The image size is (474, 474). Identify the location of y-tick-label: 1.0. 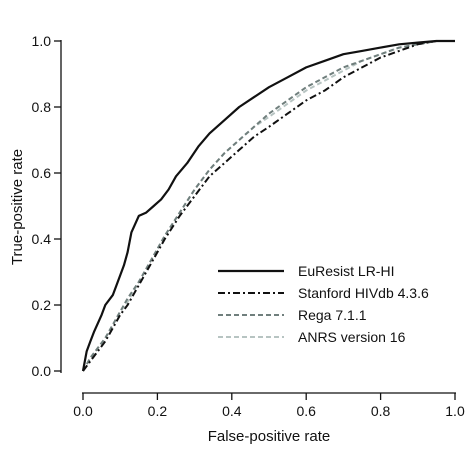
(42, 41).